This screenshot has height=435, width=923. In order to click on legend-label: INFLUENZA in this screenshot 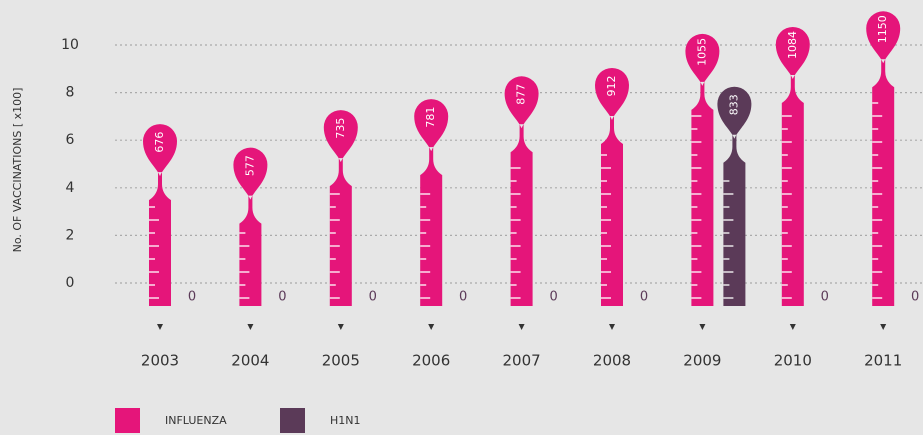, I will do `click(196, 420)`.